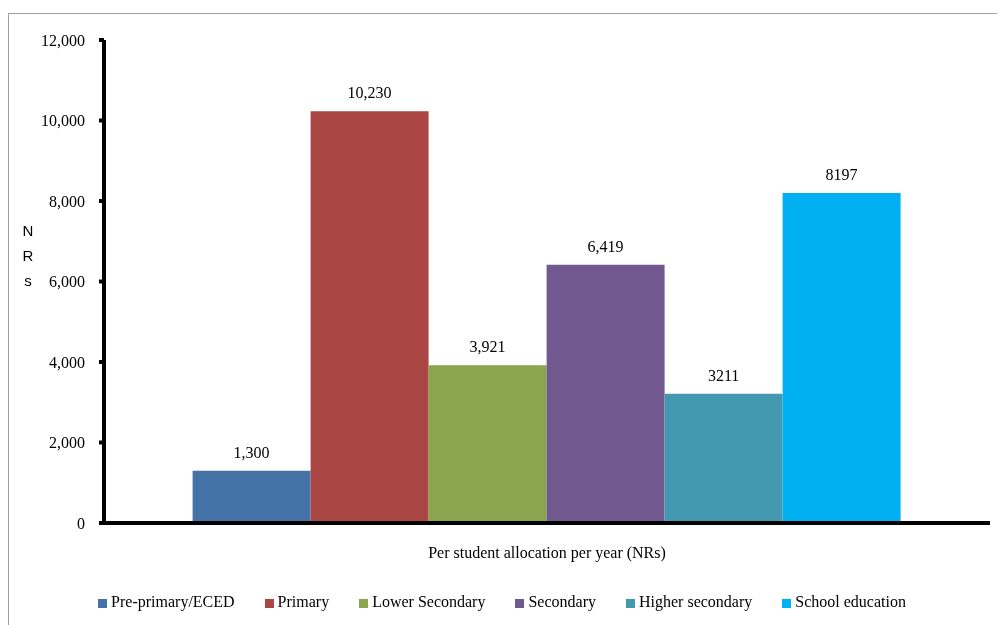 The width and height of the screenshot is (1005, 625). What do you see at coordinates (723, 375) in the screenshot?
I see `data-label: 3211` at bounding box center [723, 375].